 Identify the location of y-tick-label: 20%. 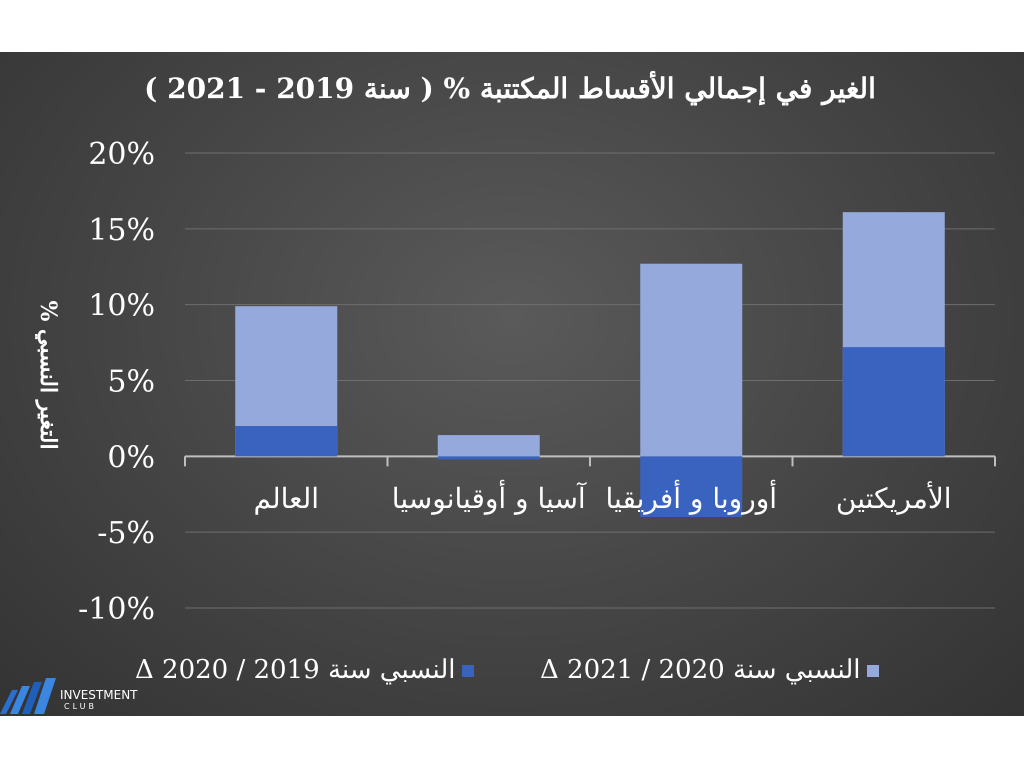
(121, 154).